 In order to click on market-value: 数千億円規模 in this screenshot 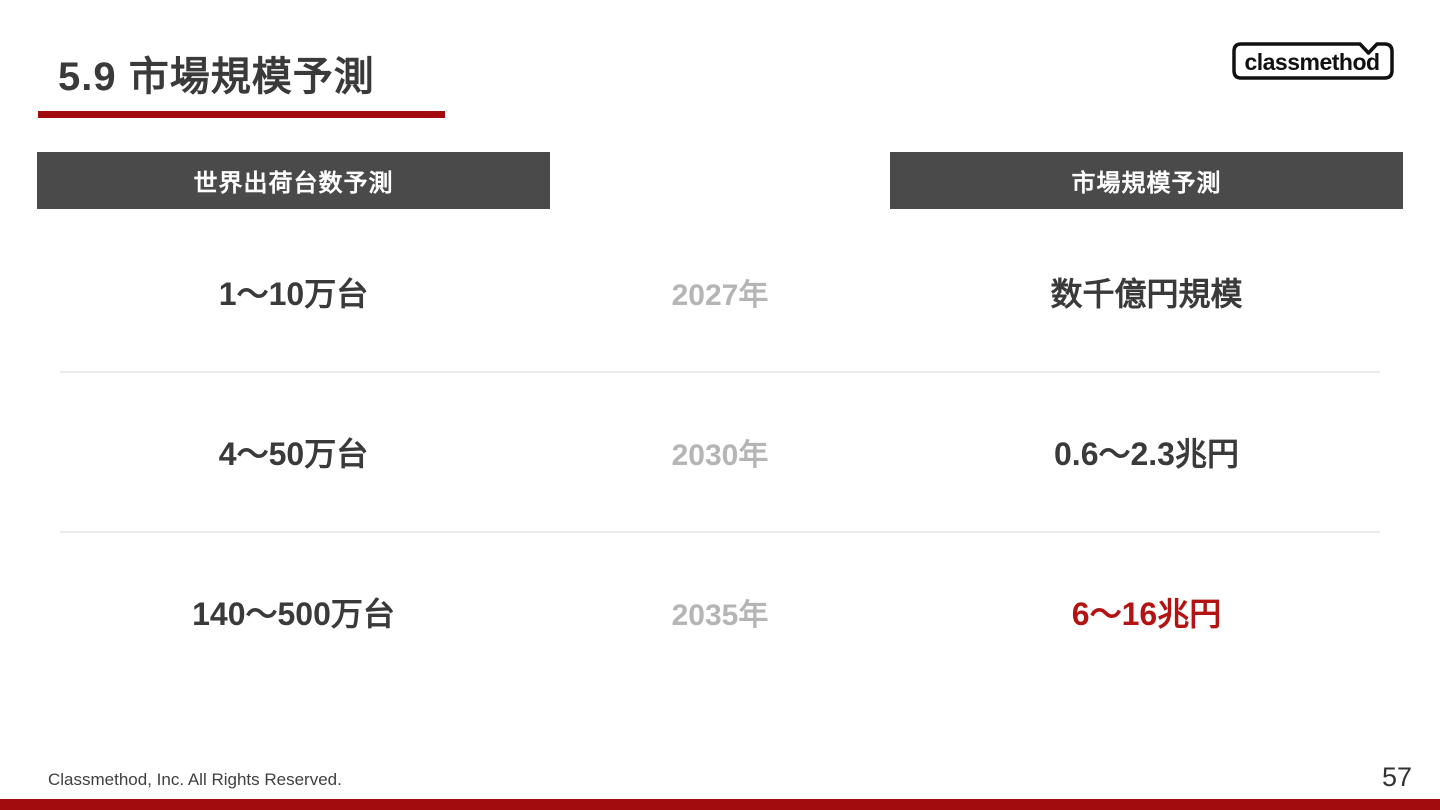, I will do `click(1146, 294)`.